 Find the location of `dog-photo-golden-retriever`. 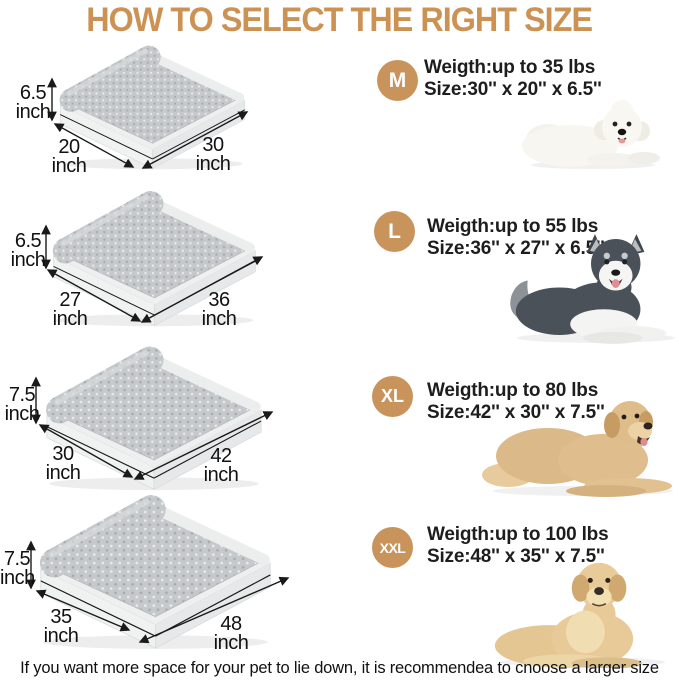

dog-photo-golden-retriever is located at coordinates (577, 449).